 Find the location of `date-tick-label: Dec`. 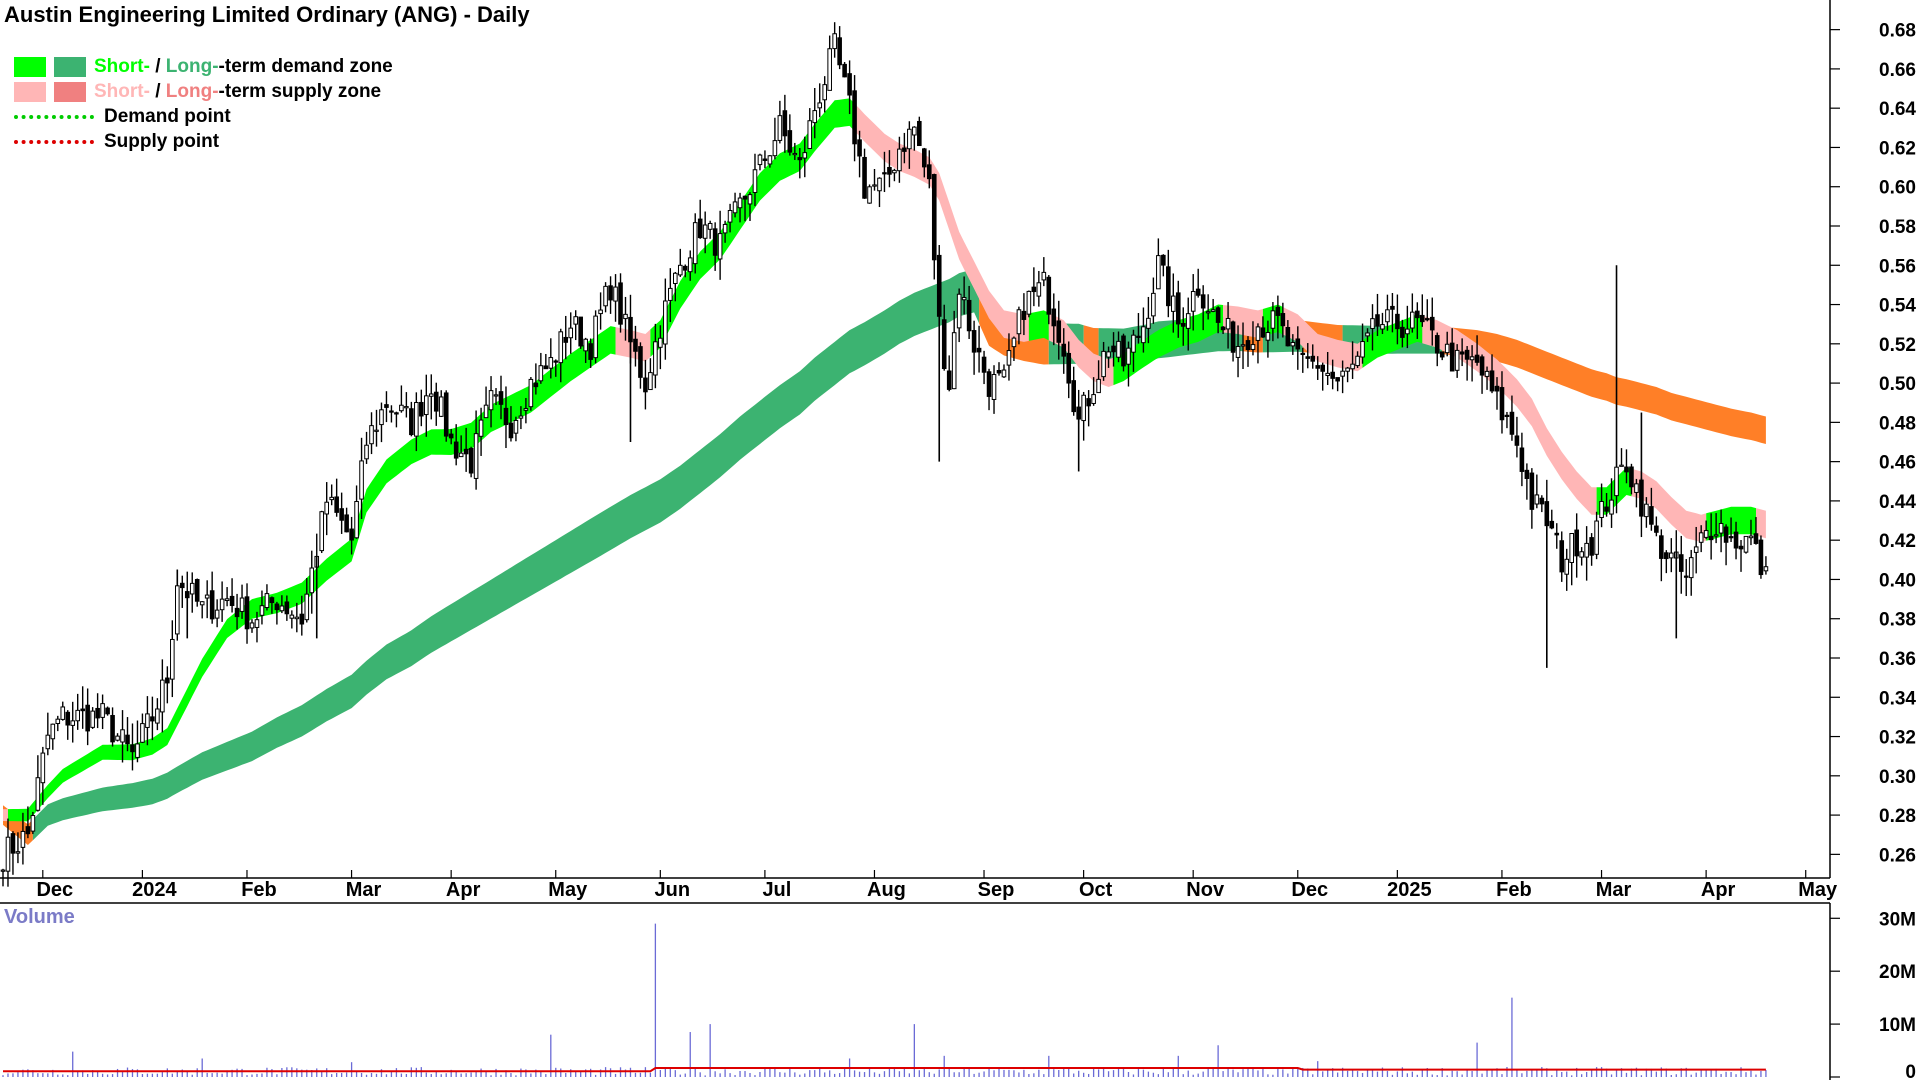

date-tick-label: Dec is located at coordinates (54, 890).